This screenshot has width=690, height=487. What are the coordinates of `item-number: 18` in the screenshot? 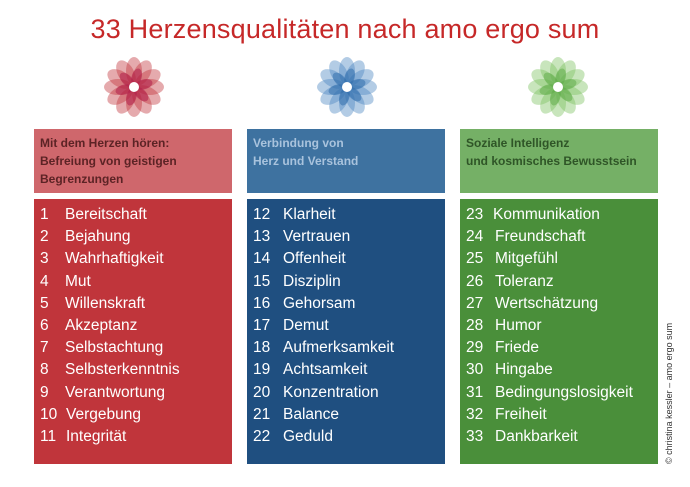 It's located at (262, 348).